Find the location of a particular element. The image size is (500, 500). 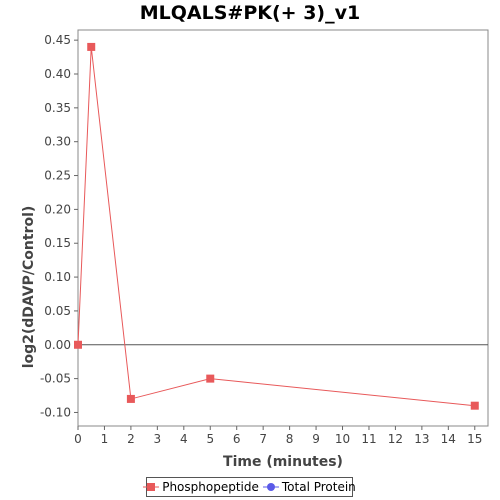

y-tick-label: 0.35 is located at coordinates (57, 108).